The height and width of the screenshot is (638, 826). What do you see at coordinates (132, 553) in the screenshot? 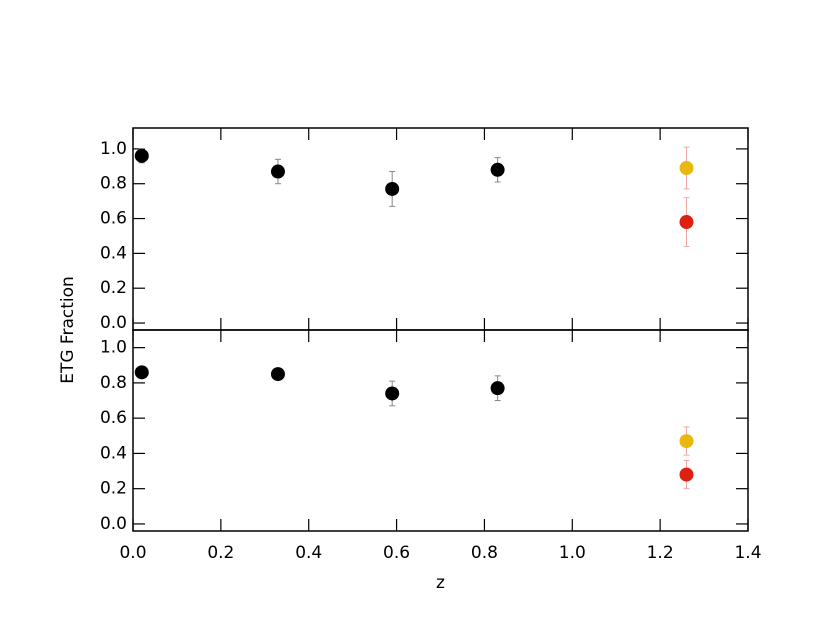
I see `x-tick-label: 0.0` at bounding box center [132, 553].